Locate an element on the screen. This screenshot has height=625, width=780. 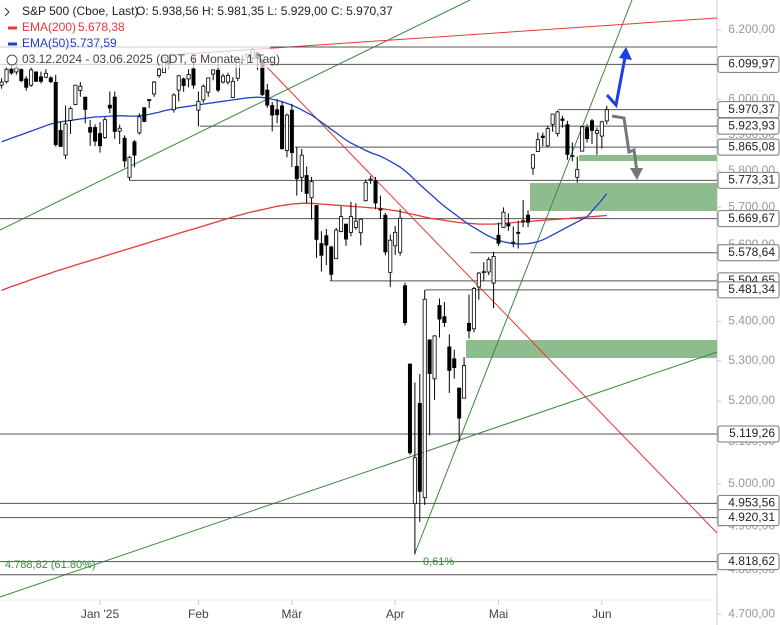
price-tag-label: 5.865,08 is located at coordinates (751, 146).